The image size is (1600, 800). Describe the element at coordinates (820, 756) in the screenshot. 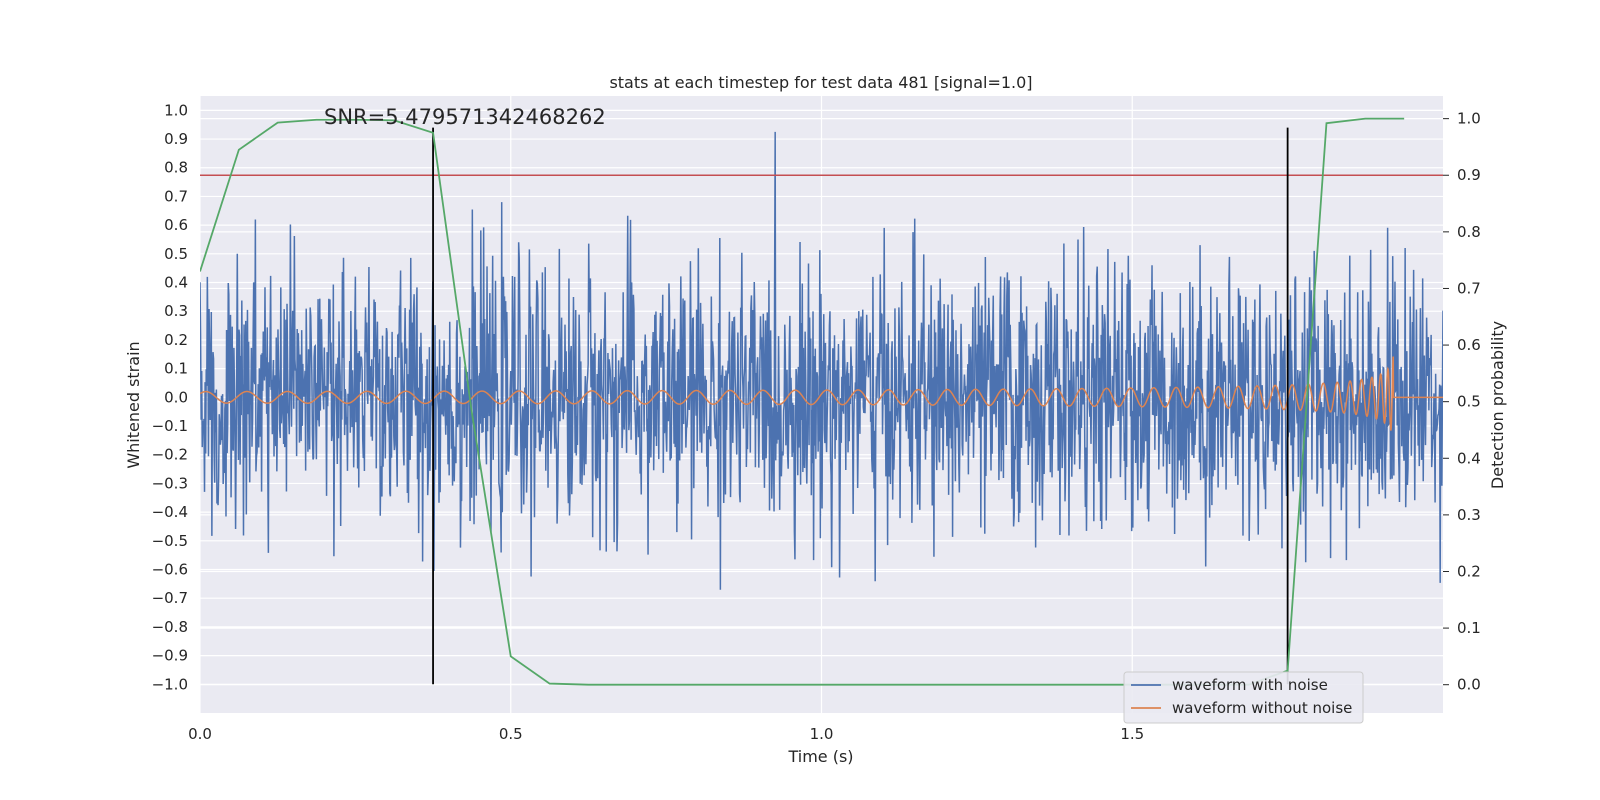

I see `x-axis-label: Time (s)` at that location.